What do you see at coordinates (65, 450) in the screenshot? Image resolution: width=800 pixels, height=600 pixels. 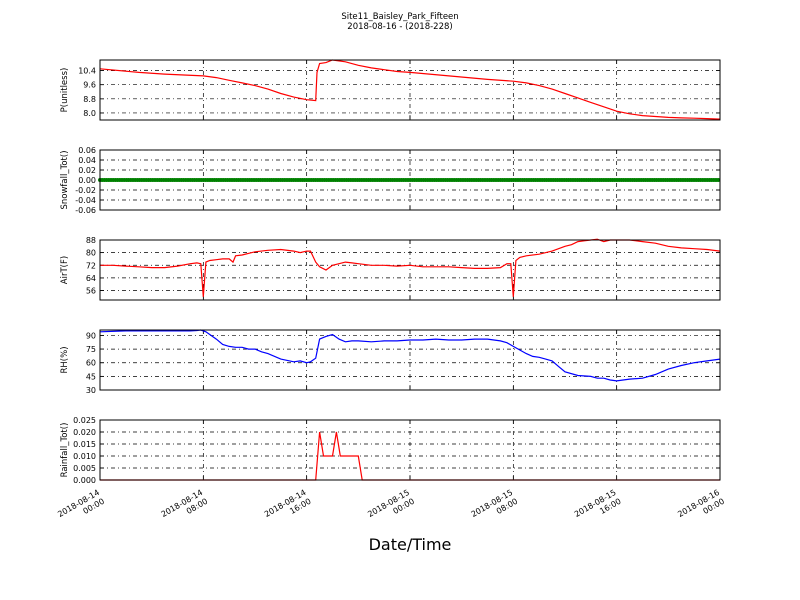 I see `y-axis-label: Rainfall_Tot()` at bounding box center [65, 450].